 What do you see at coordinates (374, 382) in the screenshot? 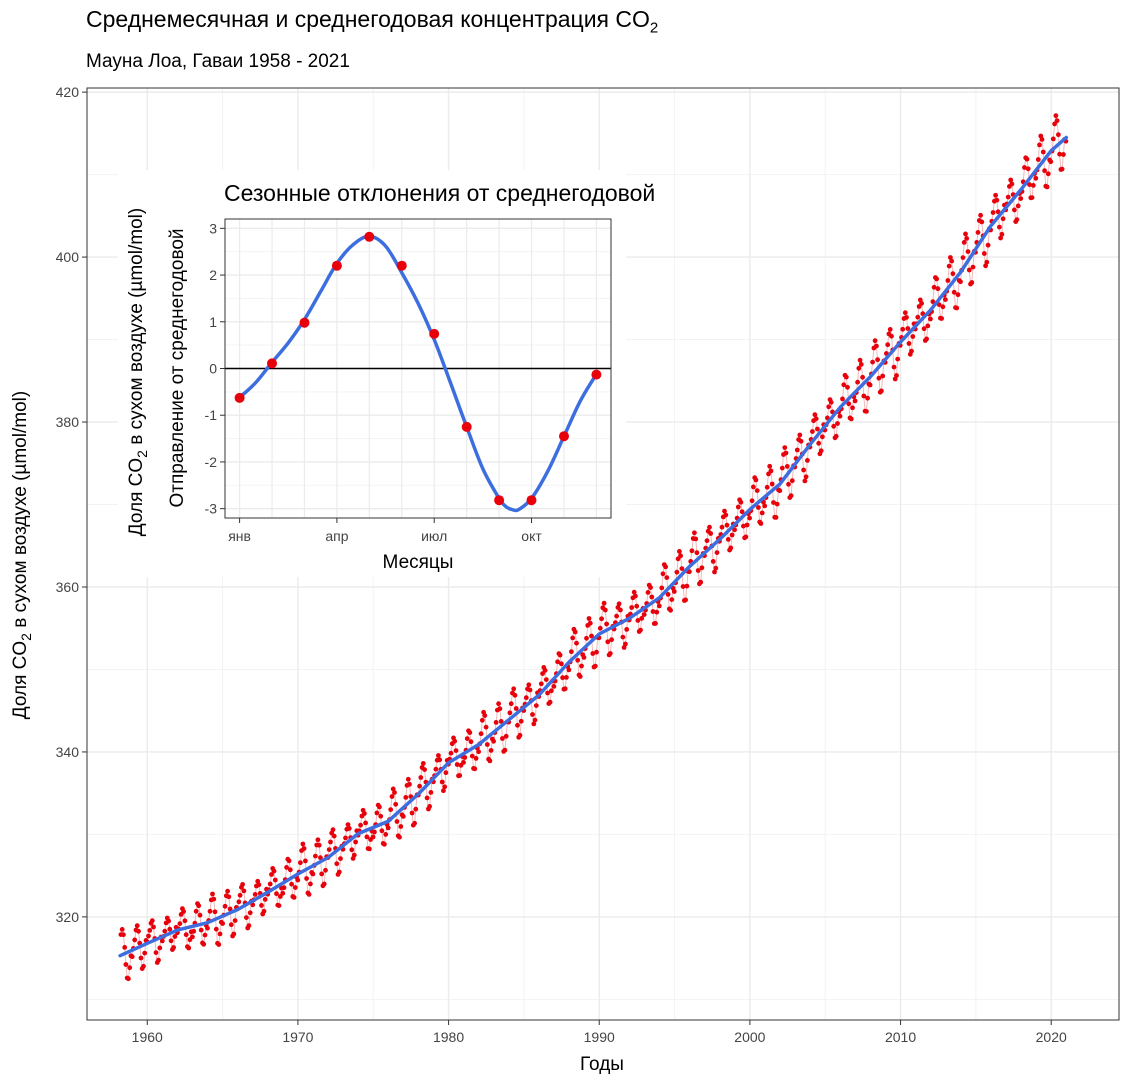
I see `inset-axis-ticks: 3 2 1 0 -1 -2 -3 янв апр июл окт` at bounding box center [374, 382].